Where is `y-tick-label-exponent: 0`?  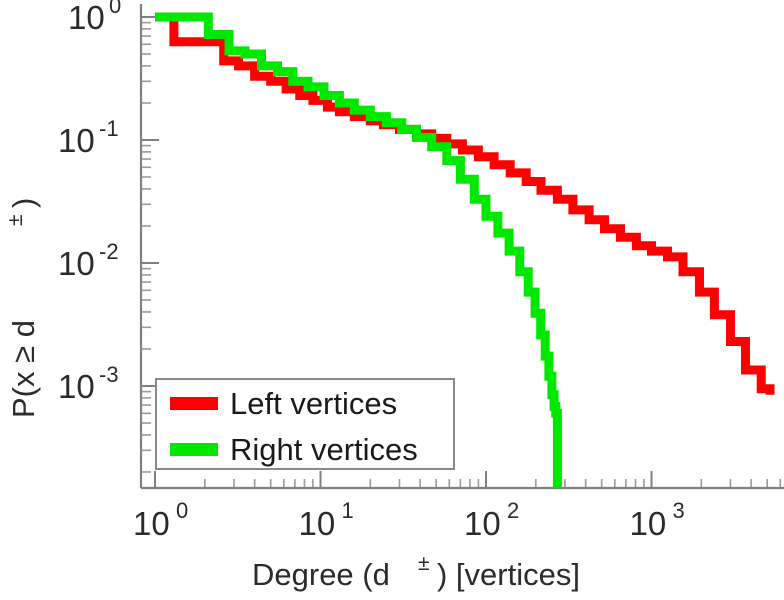
y-tick-label-exponent: 0 is located at coordinates (115, 9).